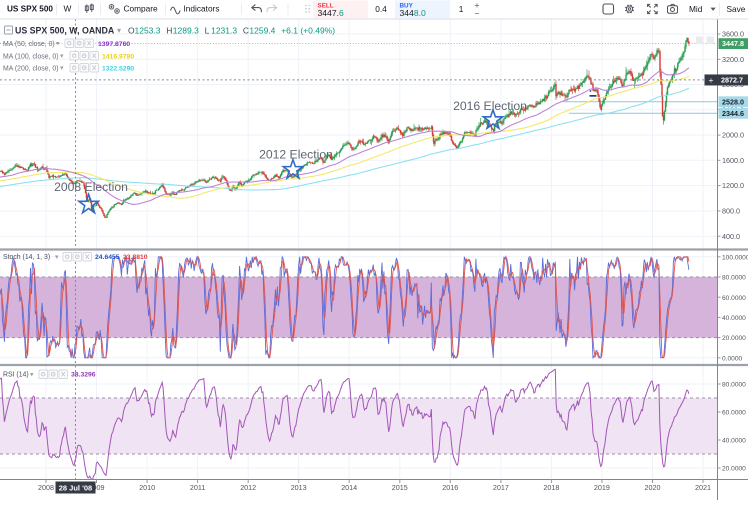  What do you see at coordinates (733, 160) in the screenshot?
I see `svg-text: 1600.0` at bounding box center [733, 160].